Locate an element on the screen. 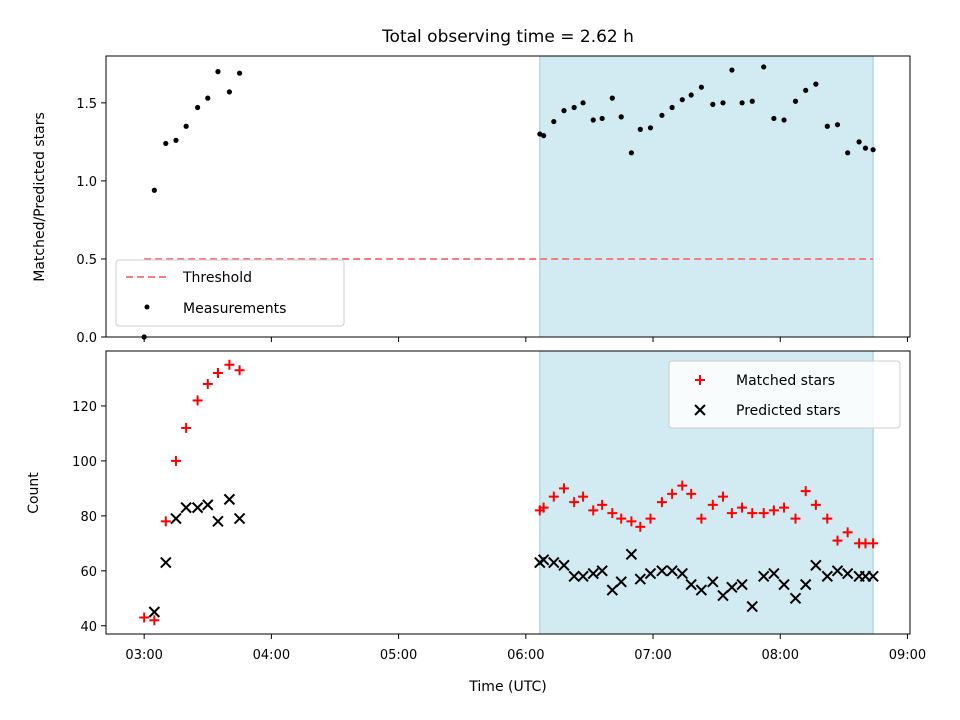  bottom-panel-legend: Matched stars Predicted stars is located at coordinates (784, 394).